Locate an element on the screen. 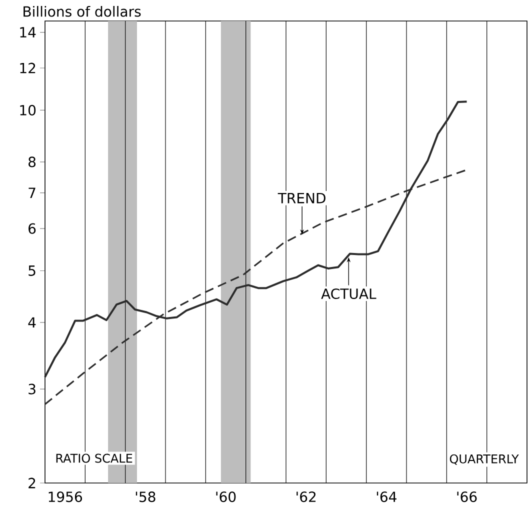 This screenshot has width=529, height=517. x-tick-label: '66 is located at coordinates (467, 497).